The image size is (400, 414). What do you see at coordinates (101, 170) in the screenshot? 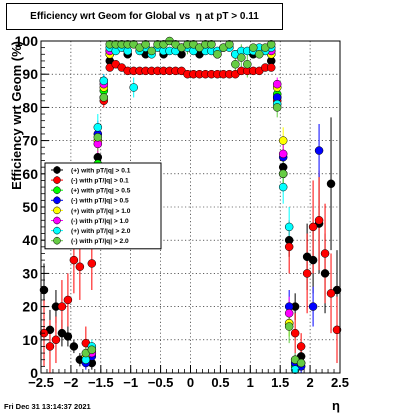
I see `legend-label: (+) with pT/|q| > 0.1` at bounding box center [101, 170].